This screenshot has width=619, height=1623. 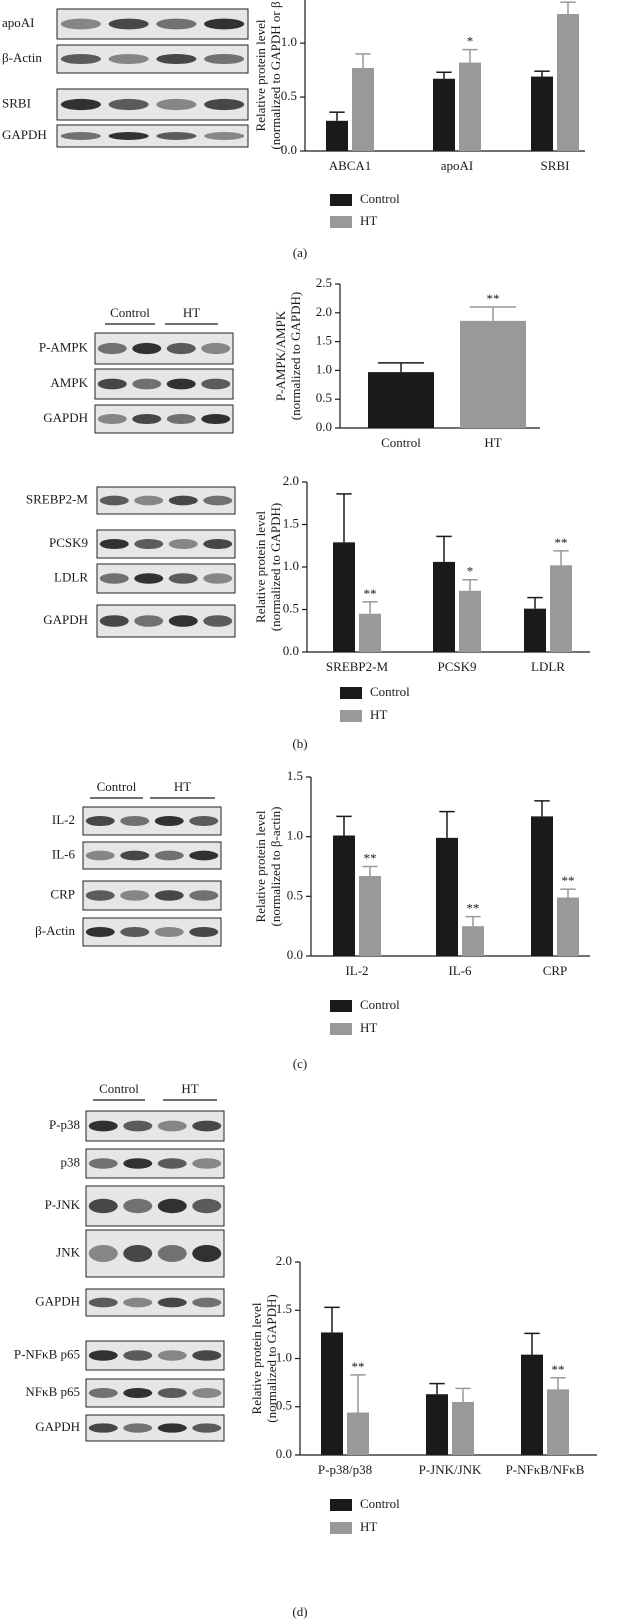 I want to click on x-tick-label: SRBI, so click(x=555, y=165).